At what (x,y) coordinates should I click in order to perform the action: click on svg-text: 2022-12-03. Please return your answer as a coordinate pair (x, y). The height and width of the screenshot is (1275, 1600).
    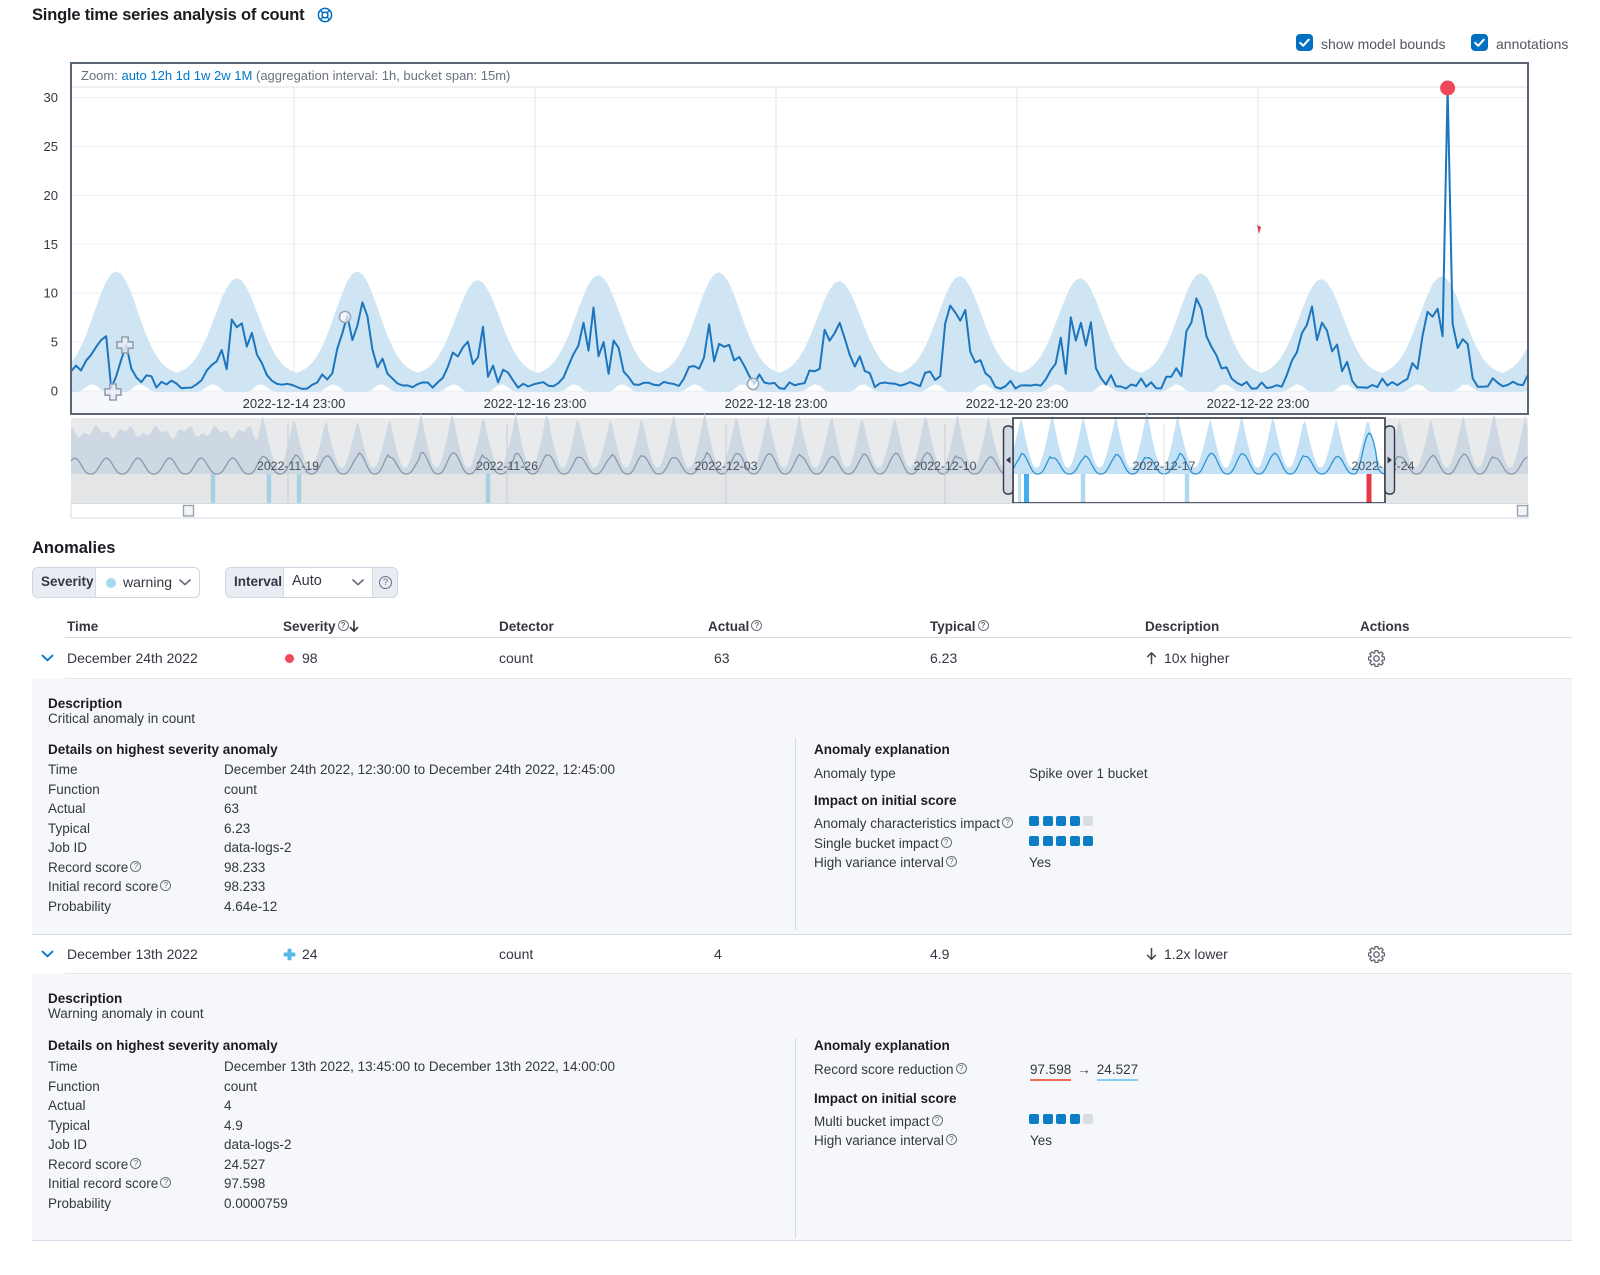
    Looking at the image, I should click on (726, 466).